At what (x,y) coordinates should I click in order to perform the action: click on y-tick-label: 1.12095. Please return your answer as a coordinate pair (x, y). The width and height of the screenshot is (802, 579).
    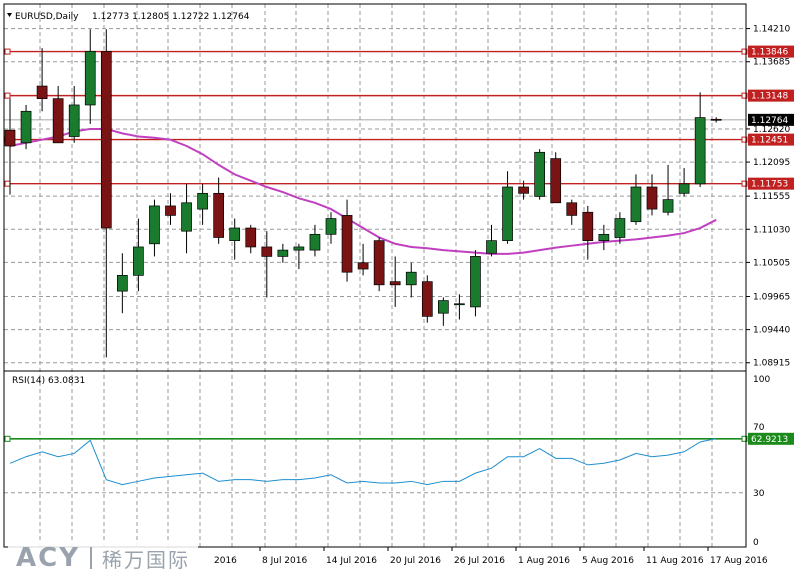
    Looking at the image, I should click on (771, 163).